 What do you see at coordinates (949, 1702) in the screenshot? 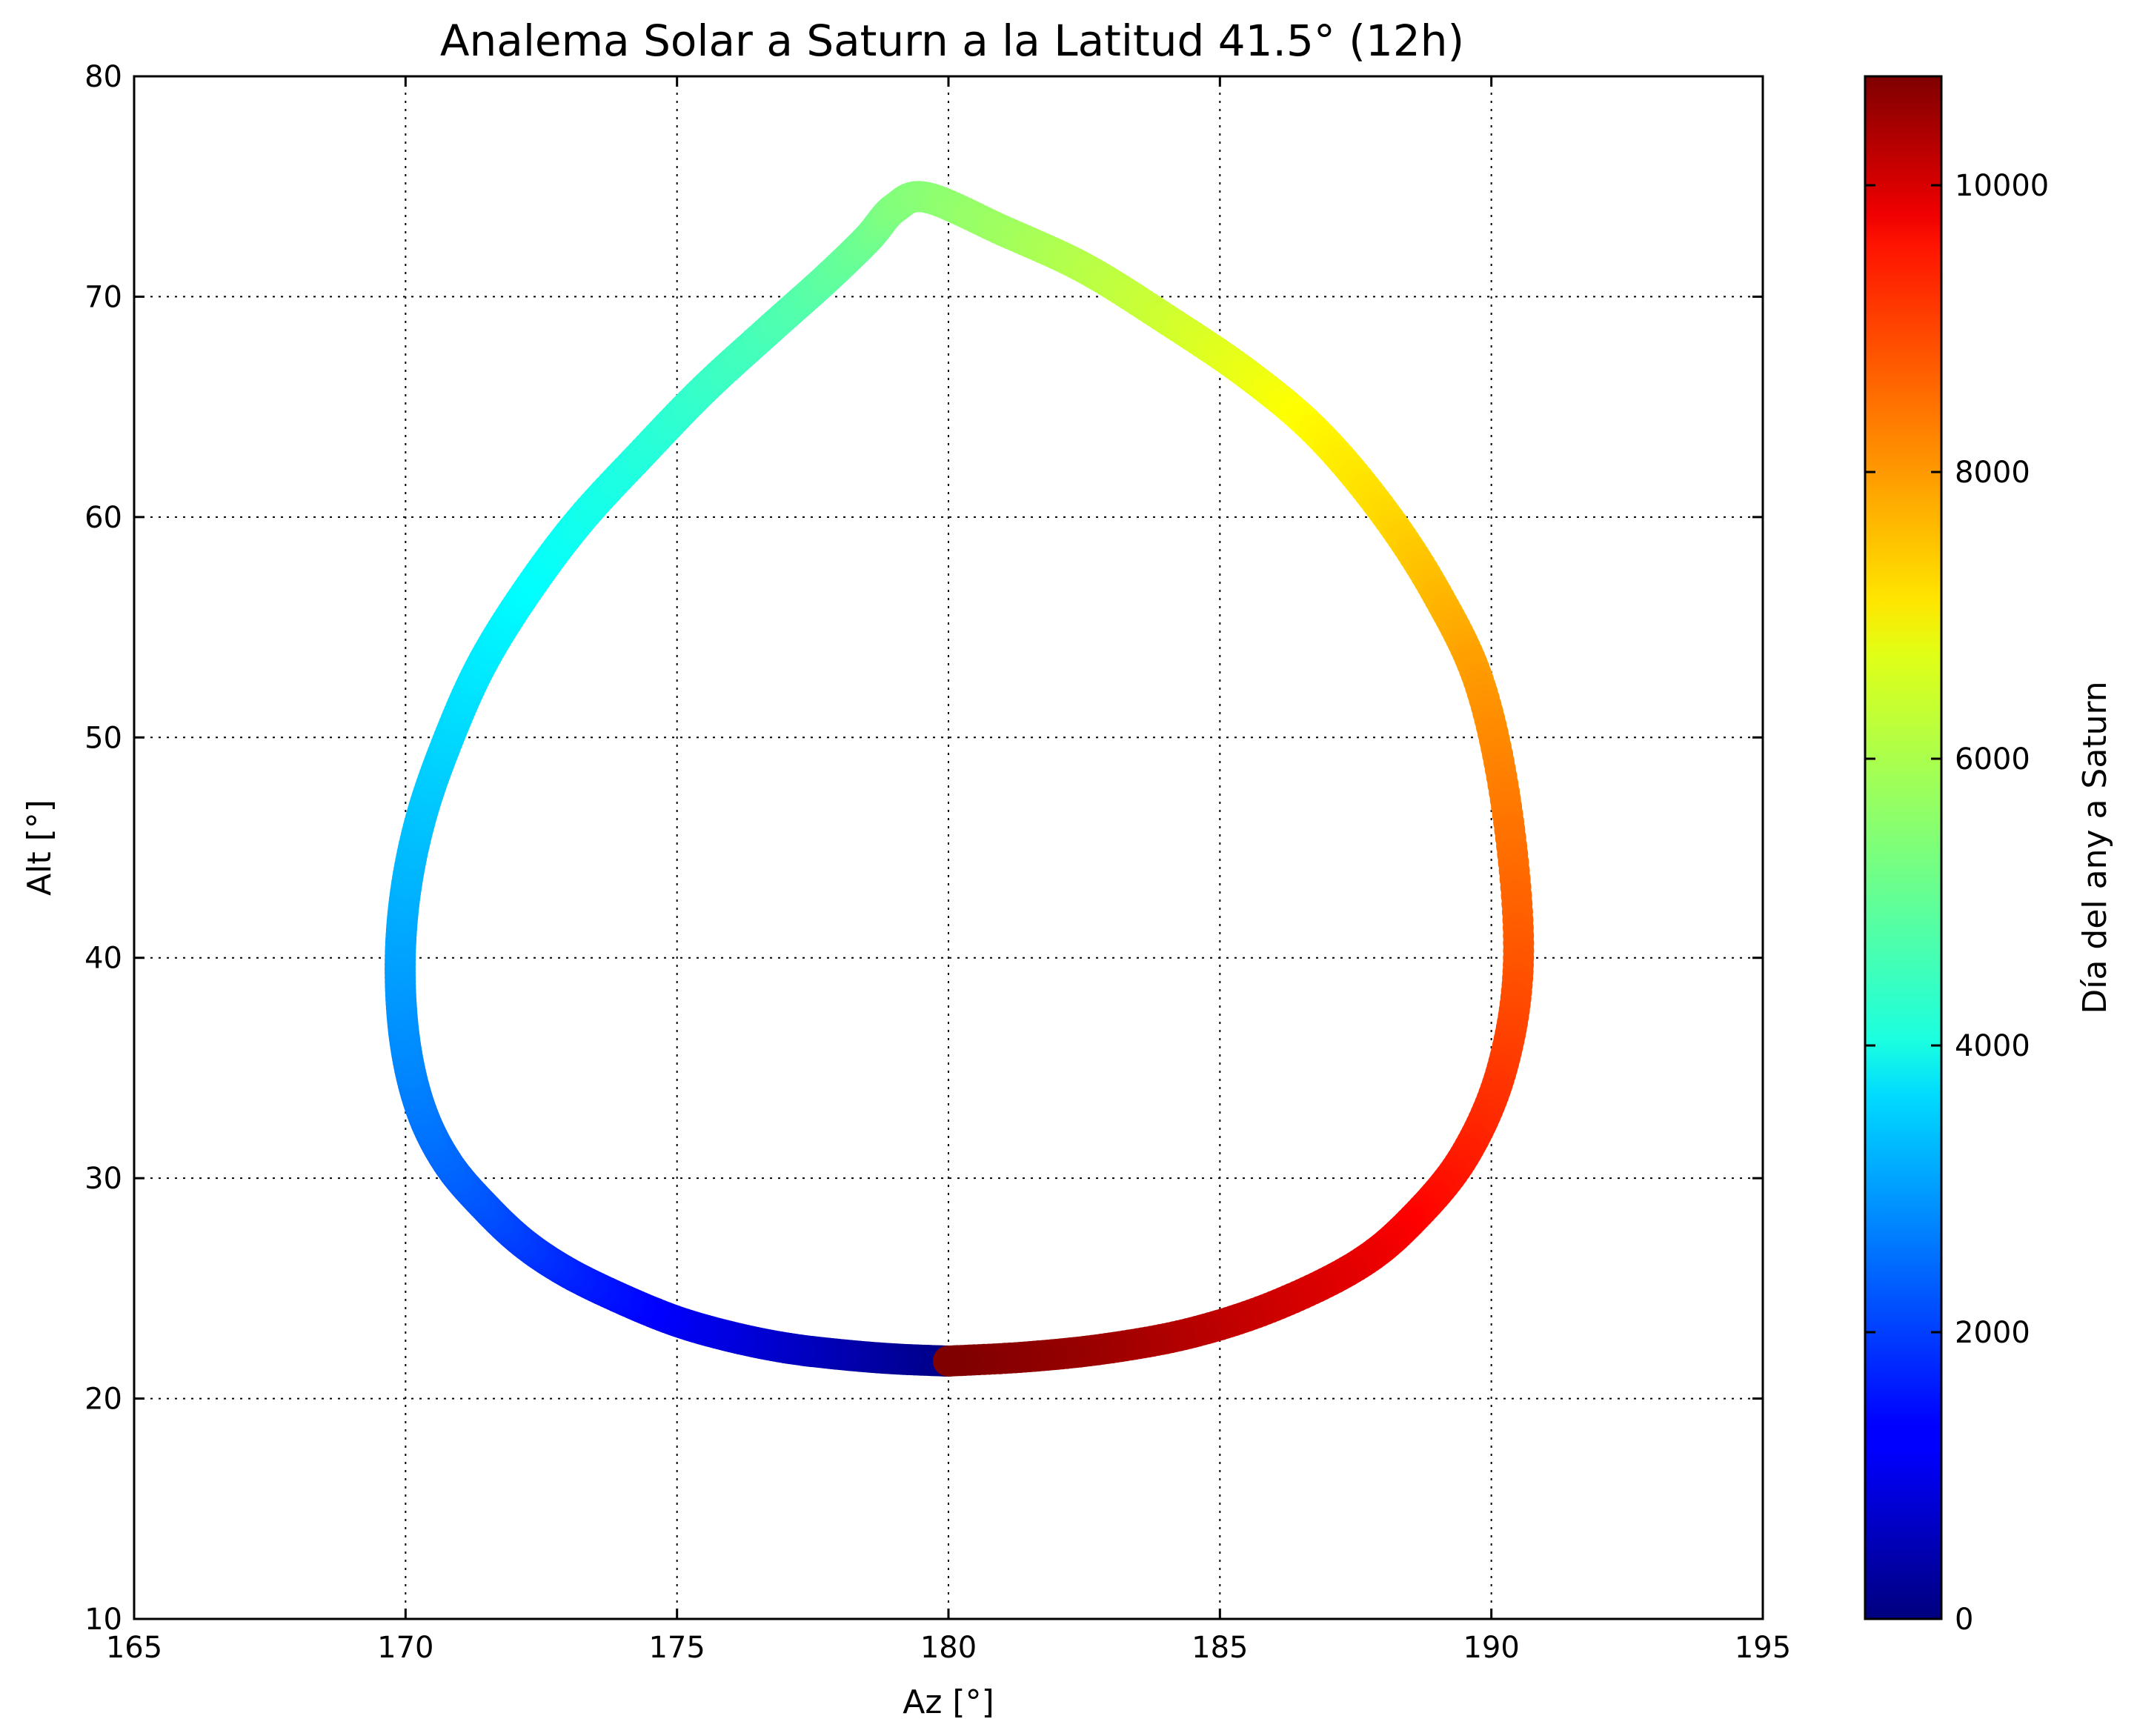
I see `x-axis-label: Az [°]` at bounding box center [949, 1702].